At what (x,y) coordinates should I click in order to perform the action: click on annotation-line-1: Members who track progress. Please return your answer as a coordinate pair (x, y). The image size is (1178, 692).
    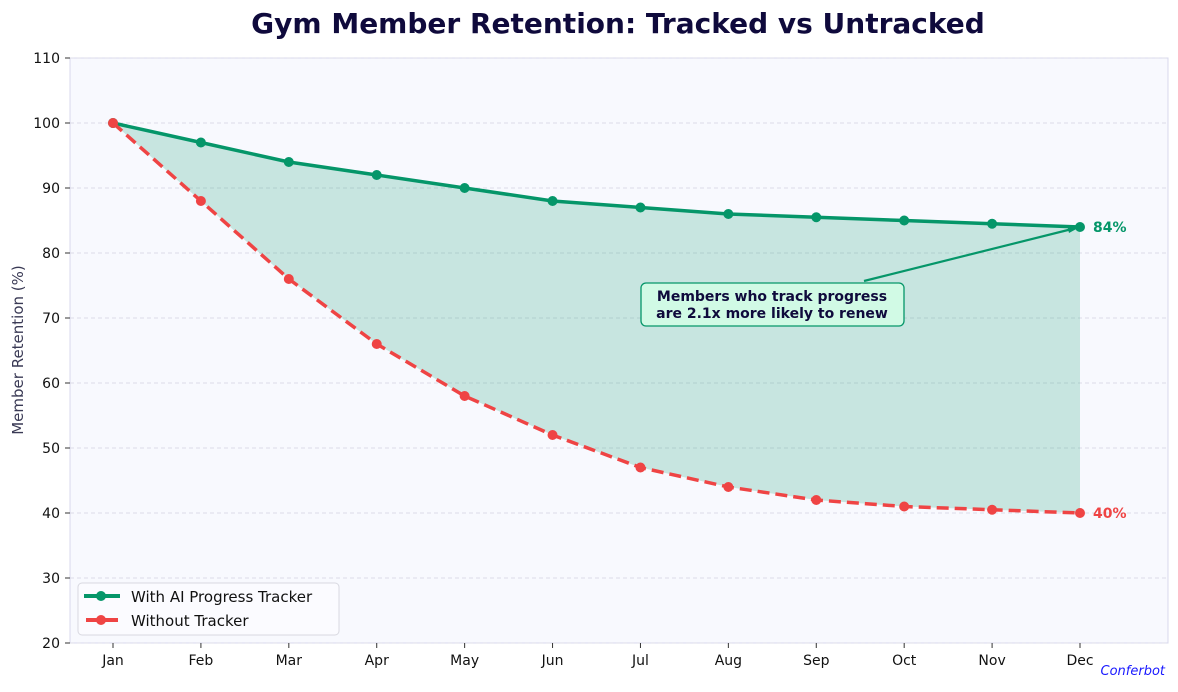
    Looking at the image, I should click on (772, 297).